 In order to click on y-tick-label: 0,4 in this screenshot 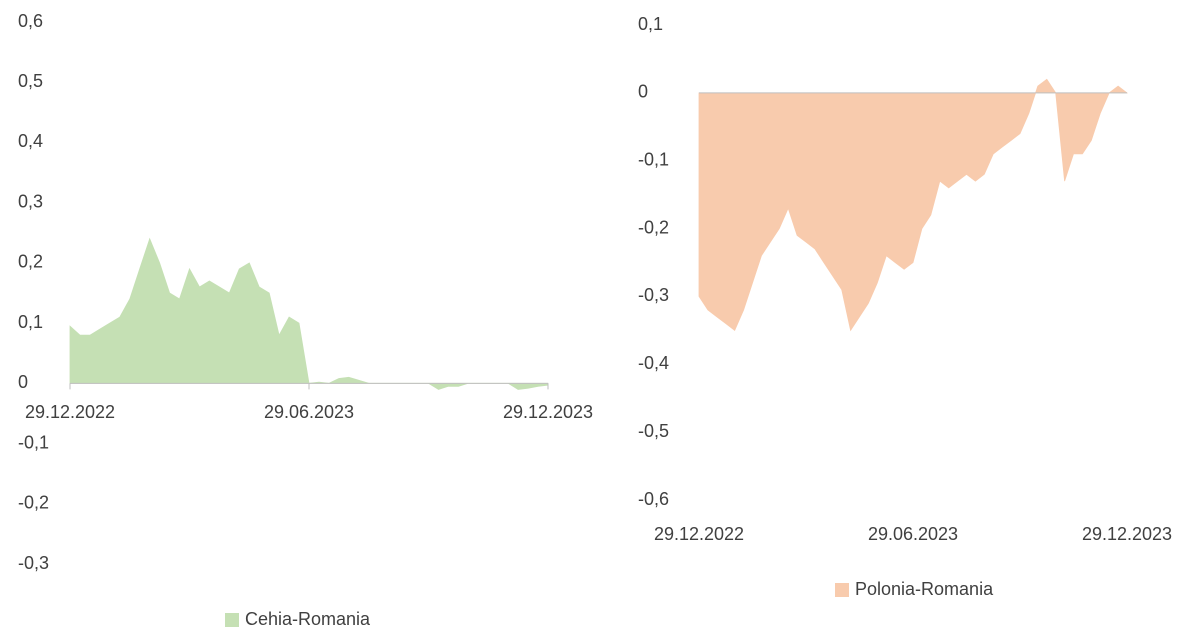, I will do `click(30, 141)`.